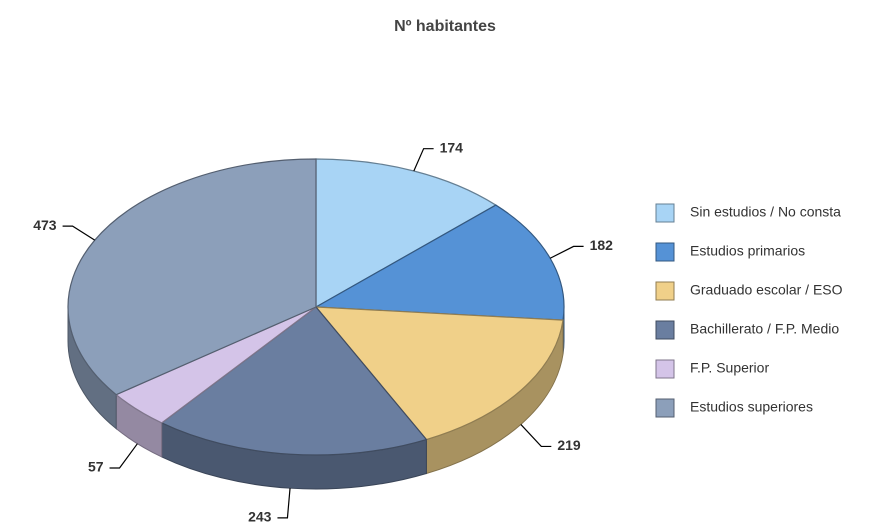 The image size is (890, 527). Describe the element at coordinates (766, 290) in the screenshot. I see `legend-label: Graduado escolar / ESO` at that location.